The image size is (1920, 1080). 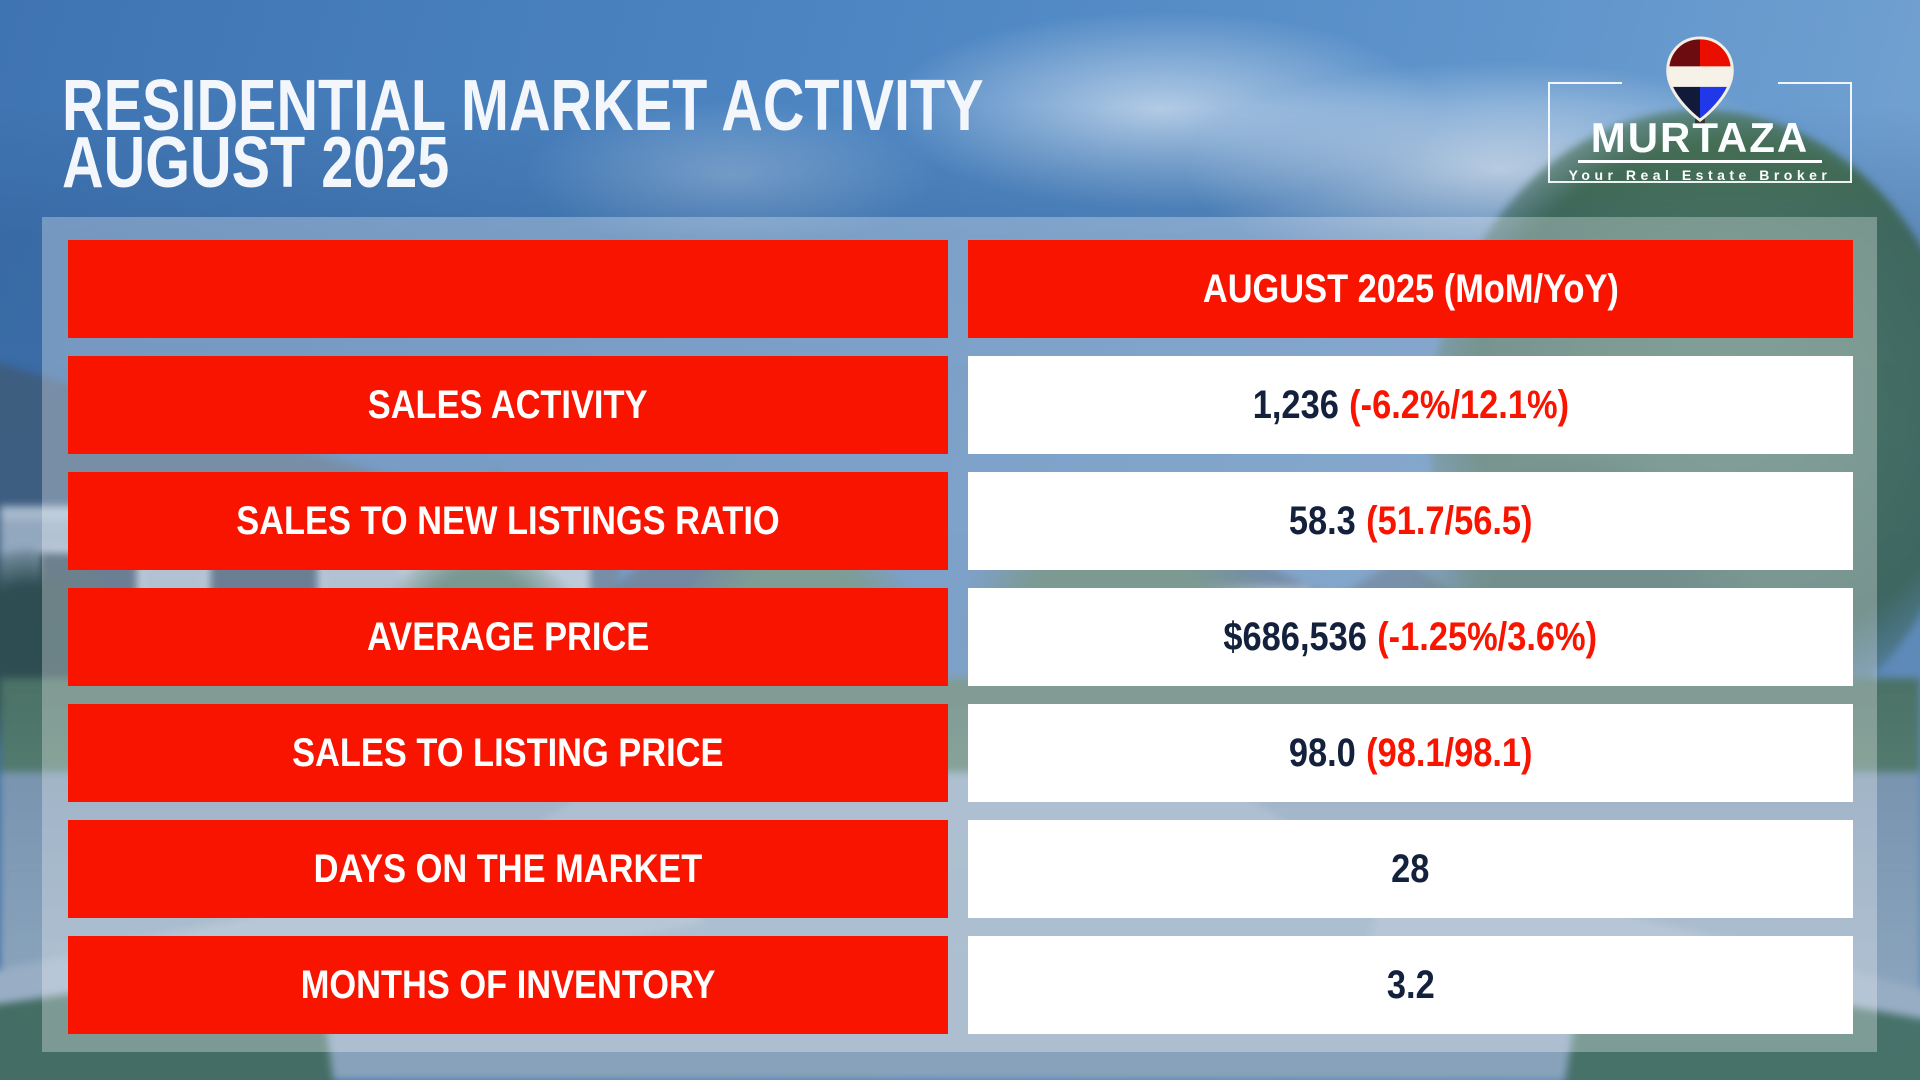 What do you see at coordinates (1295, 404) in the screenshot?
I see `value-main: 1,236` at bounding box center [1295, 404].